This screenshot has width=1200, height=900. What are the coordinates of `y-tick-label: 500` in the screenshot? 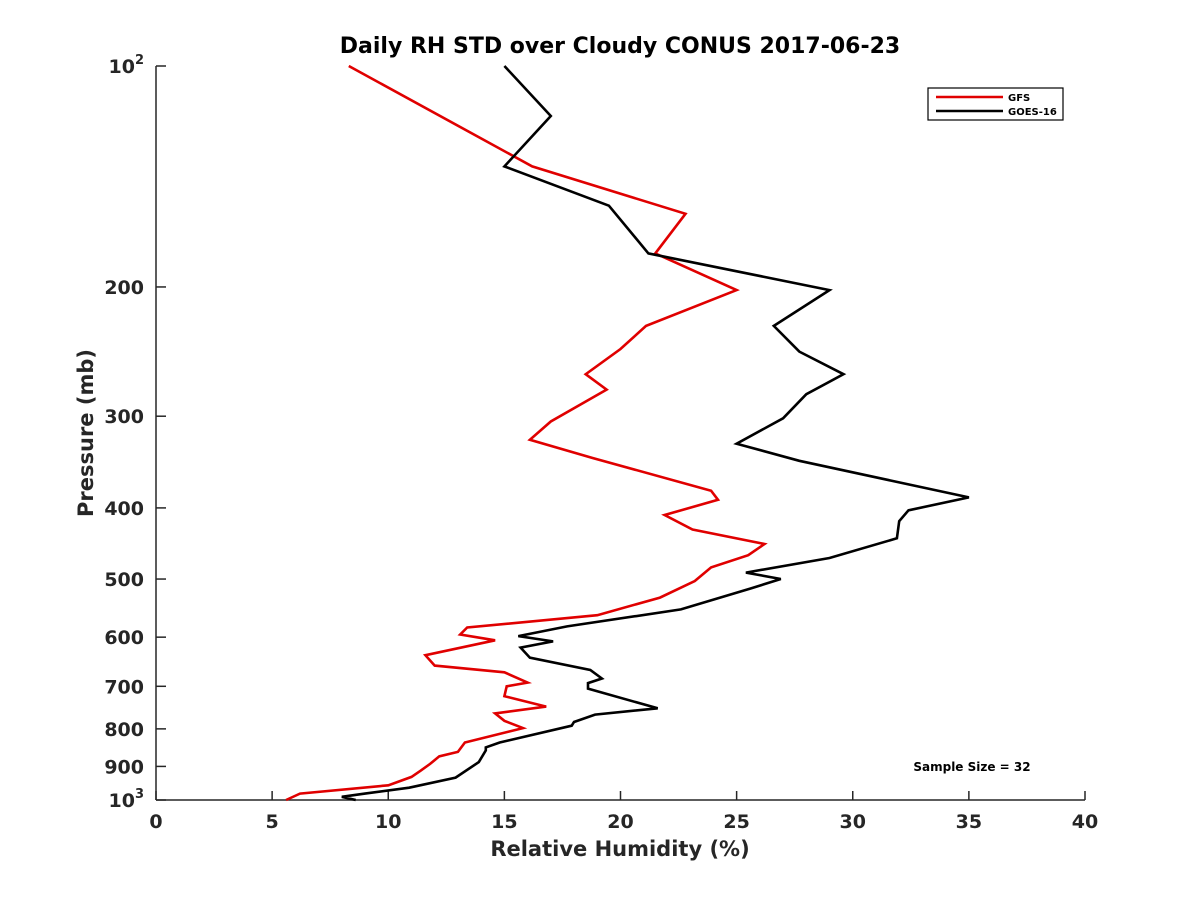 It's located at (124, 580).